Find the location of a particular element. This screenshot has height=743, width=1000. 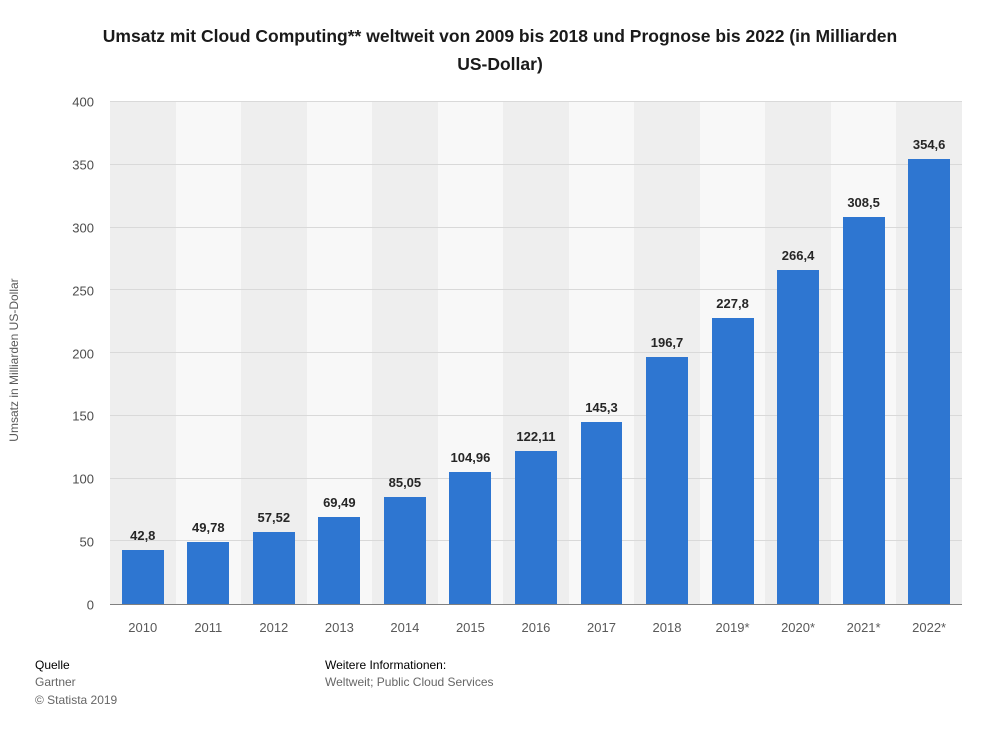

x-tick-label: 2019* is located at coordinates (732, 627).